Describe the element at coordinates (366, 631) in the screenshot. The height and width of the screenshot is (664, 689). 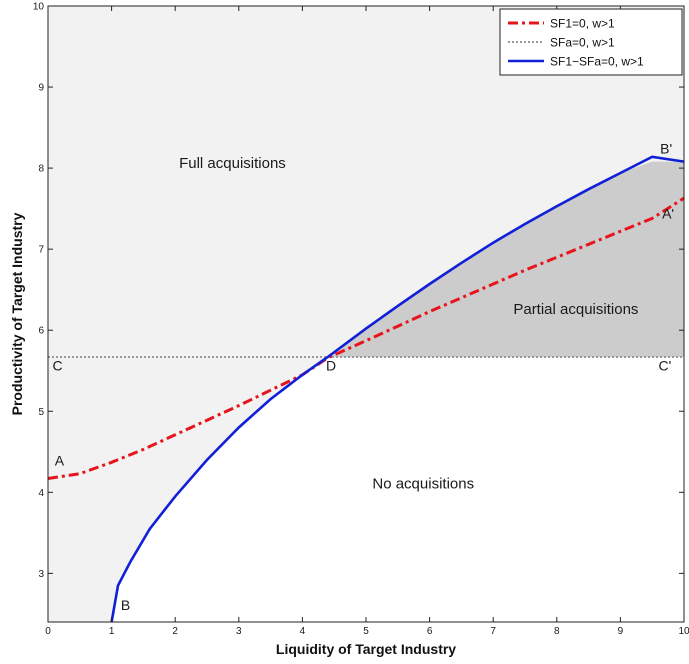
I see `x-tick-label: 5` at that location.